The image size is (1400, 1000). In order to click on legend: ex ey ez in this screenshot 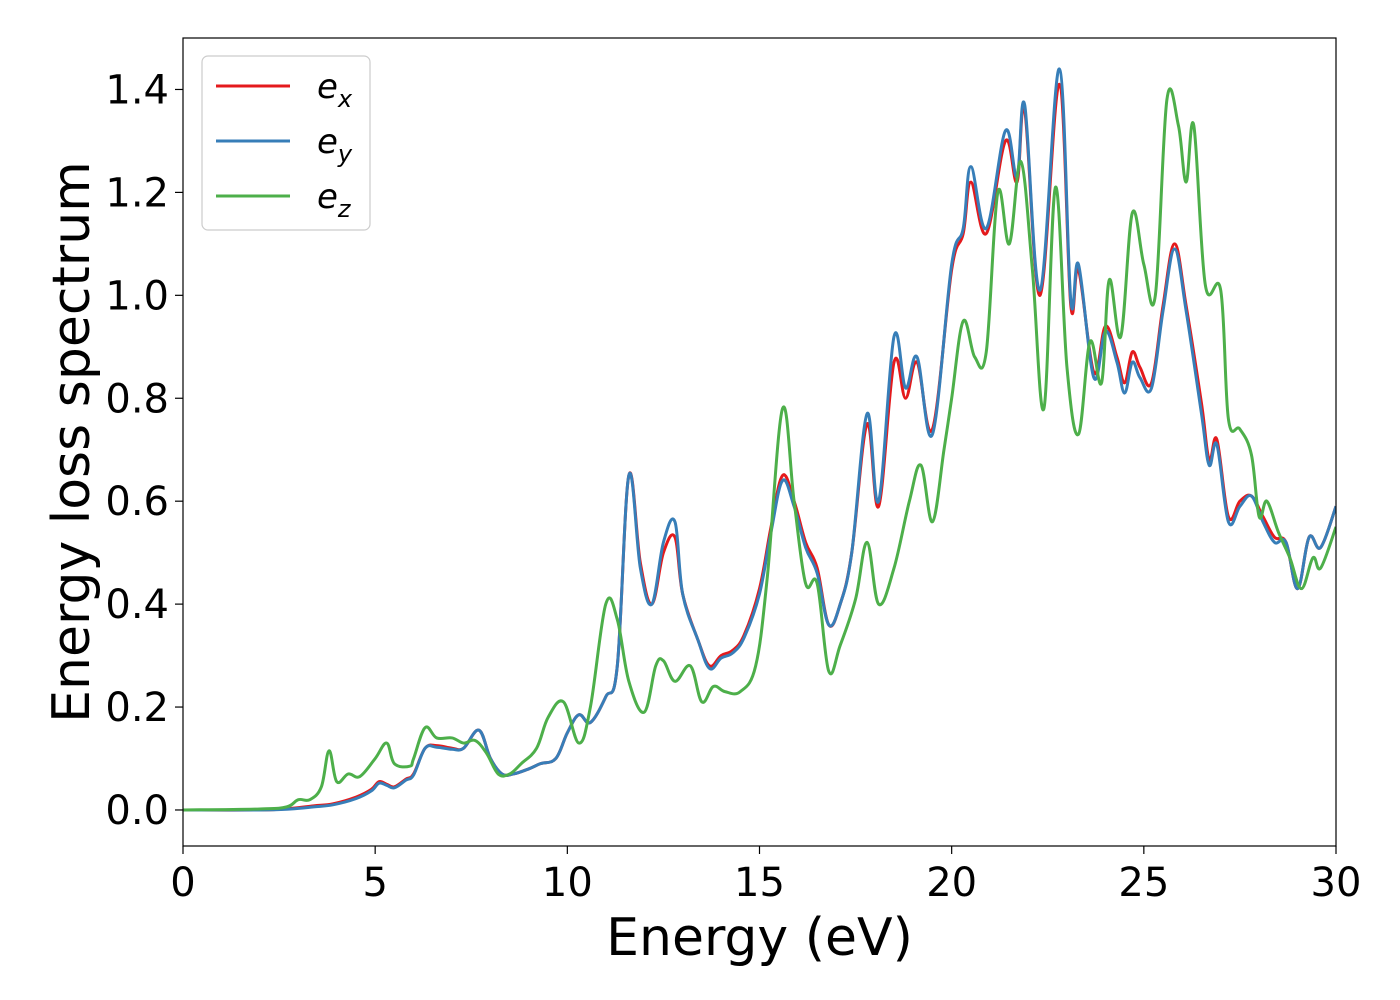, I will do `click(286, 143)`.